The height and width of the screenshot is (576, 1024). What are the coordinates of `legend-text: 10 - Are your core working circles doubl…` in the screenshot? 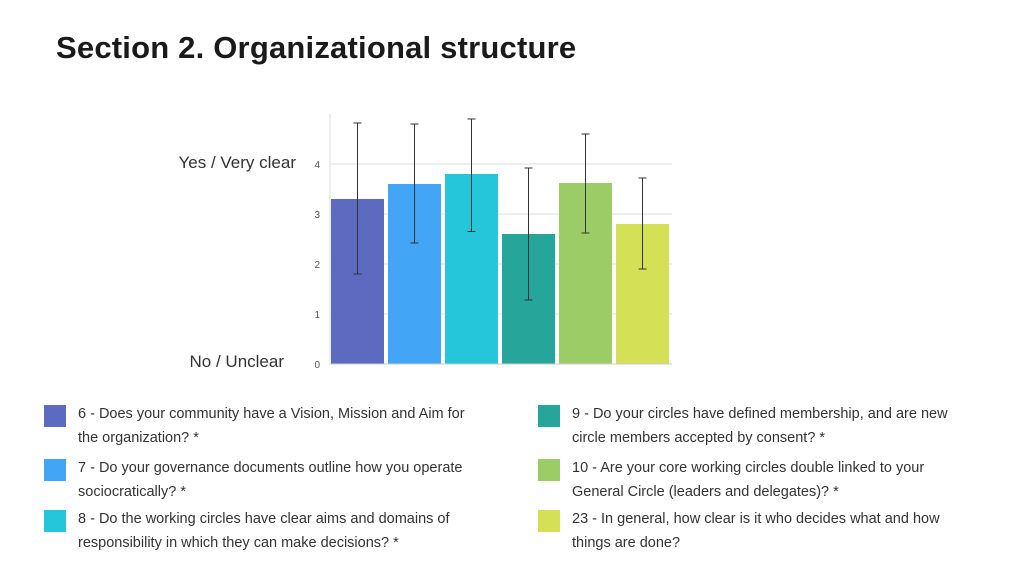 It's located at (748, 480).